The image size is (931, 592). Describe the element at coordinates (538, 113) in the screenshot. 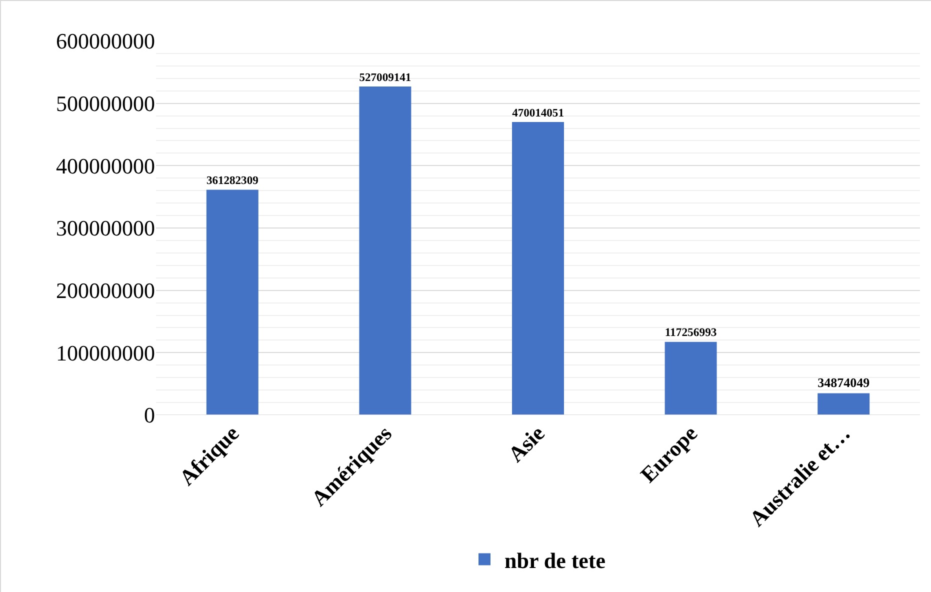

I see `data-label: 470014051` at that location.